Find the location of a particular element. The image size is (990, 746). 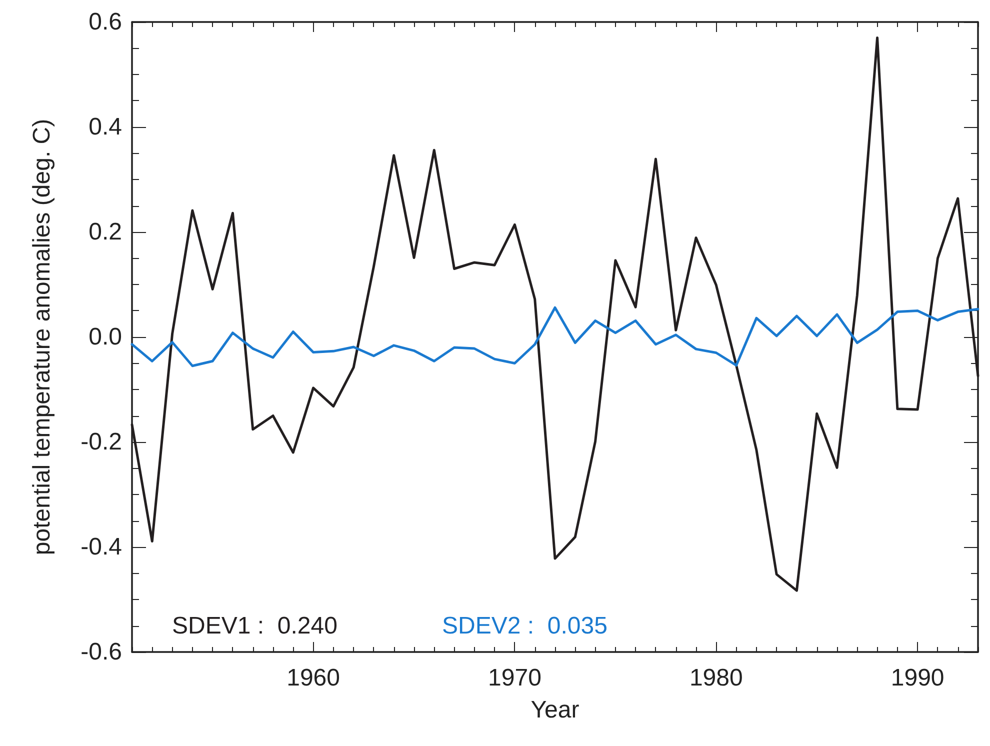

y-tick-label: -0.6 is located at coordinates (101, 652).